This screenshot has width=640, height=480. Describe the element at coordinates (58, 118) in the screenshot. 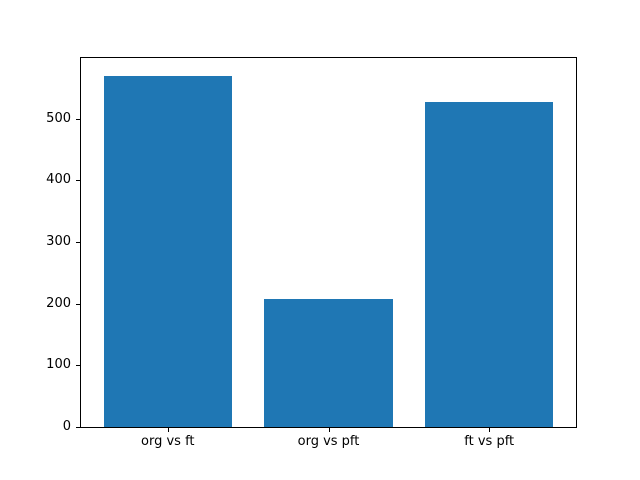

I see `y-tick-label: 500` at that location.